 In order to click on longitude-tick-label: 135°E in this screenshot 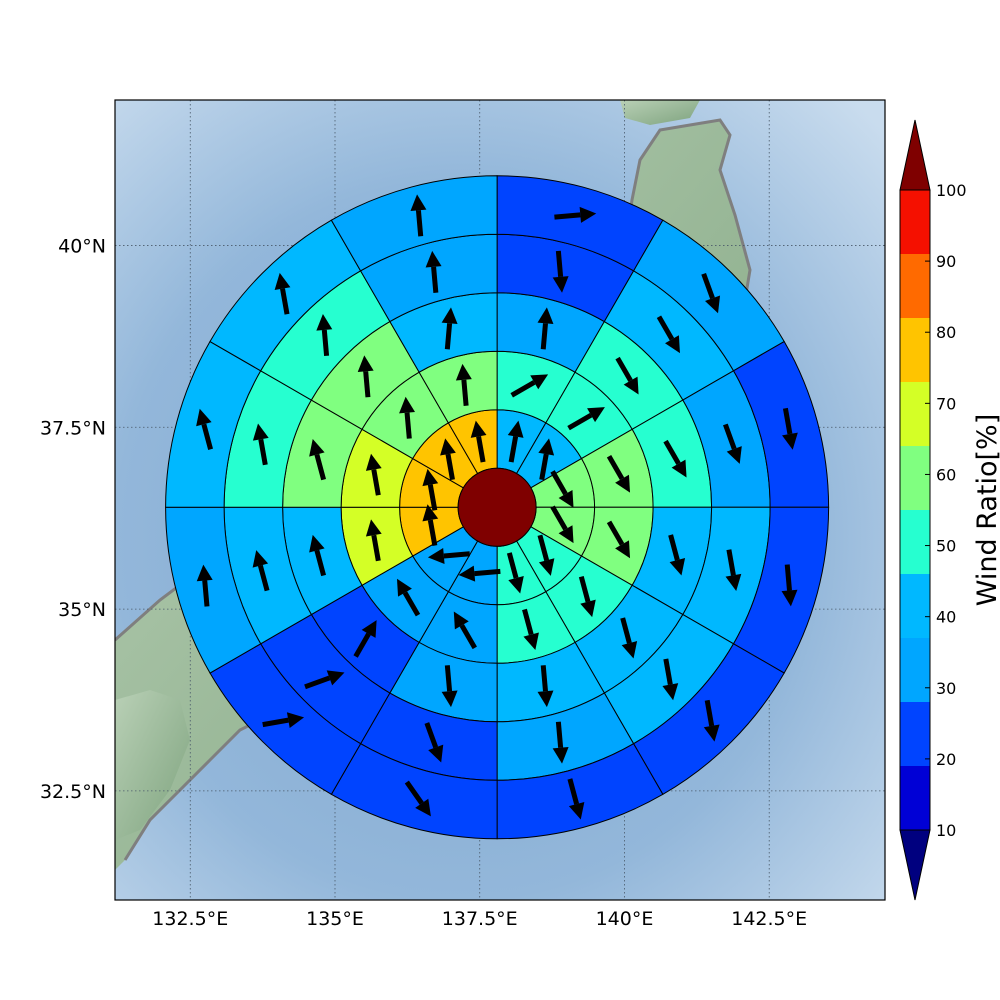, I will do `click(335, 919)`.